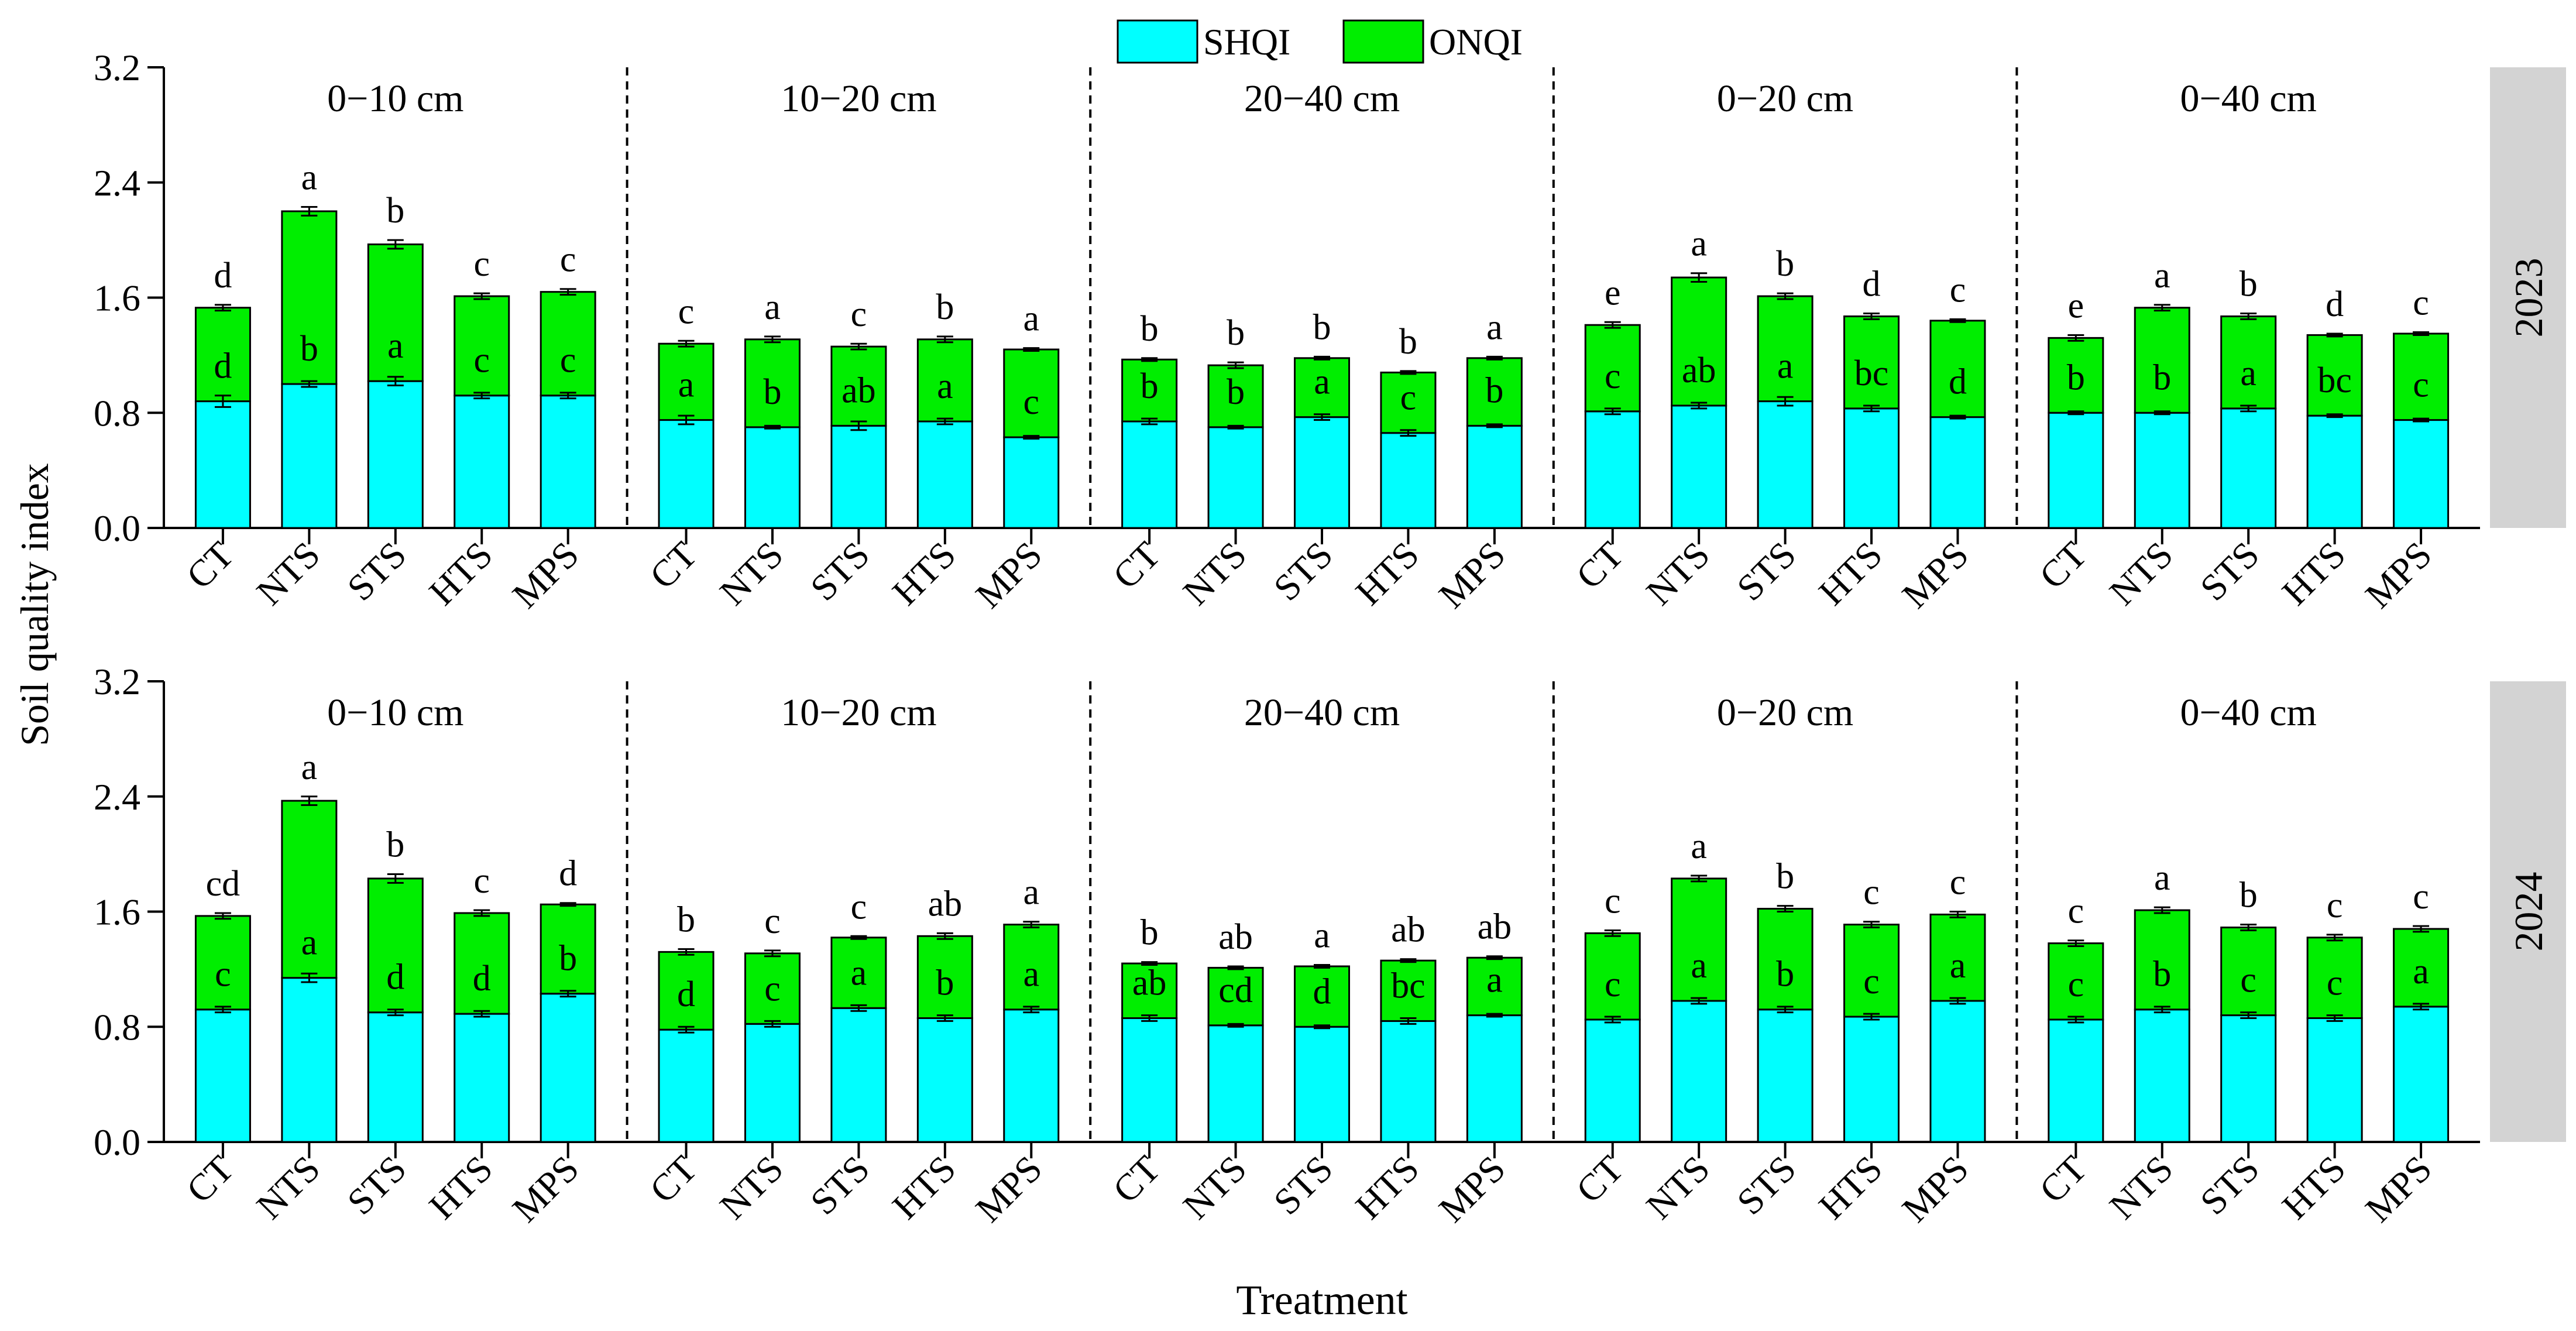  What do you see at coordinates (395, 712) in the screenshot?
I see `panel-depth-title: 0−10 cm` at bounding box center [395, 712].